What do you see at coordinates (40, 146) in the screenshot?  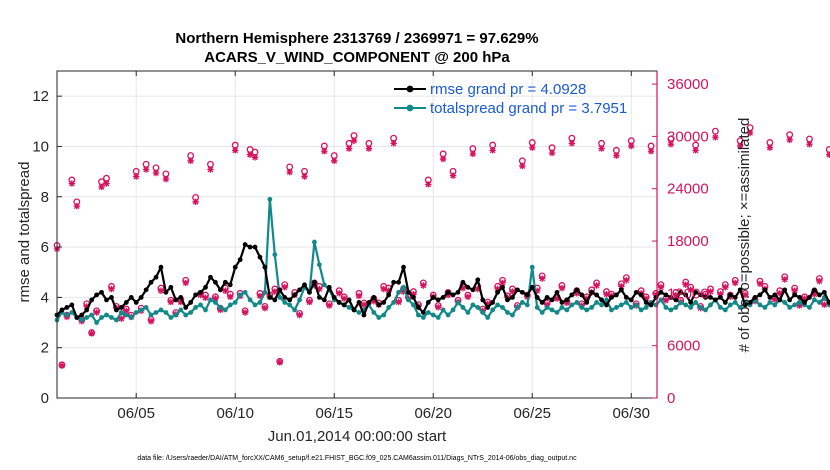 I see `y-tick-label: 10` at bounding box center [40, 146].